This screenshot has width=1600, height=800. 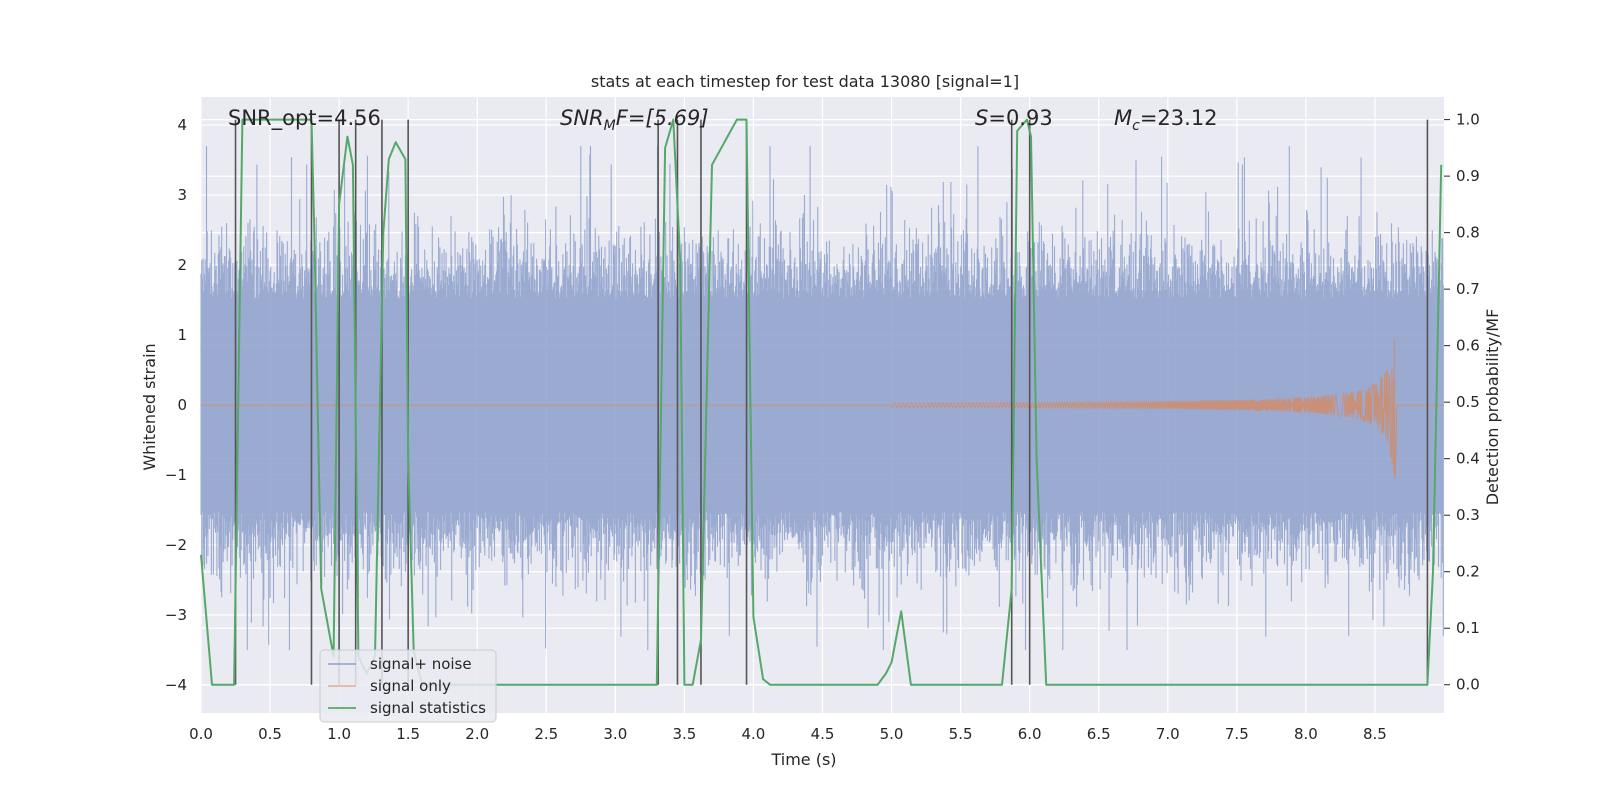 I want to click on legend-label-signal-only: signal only, so click(x=410, y=686).